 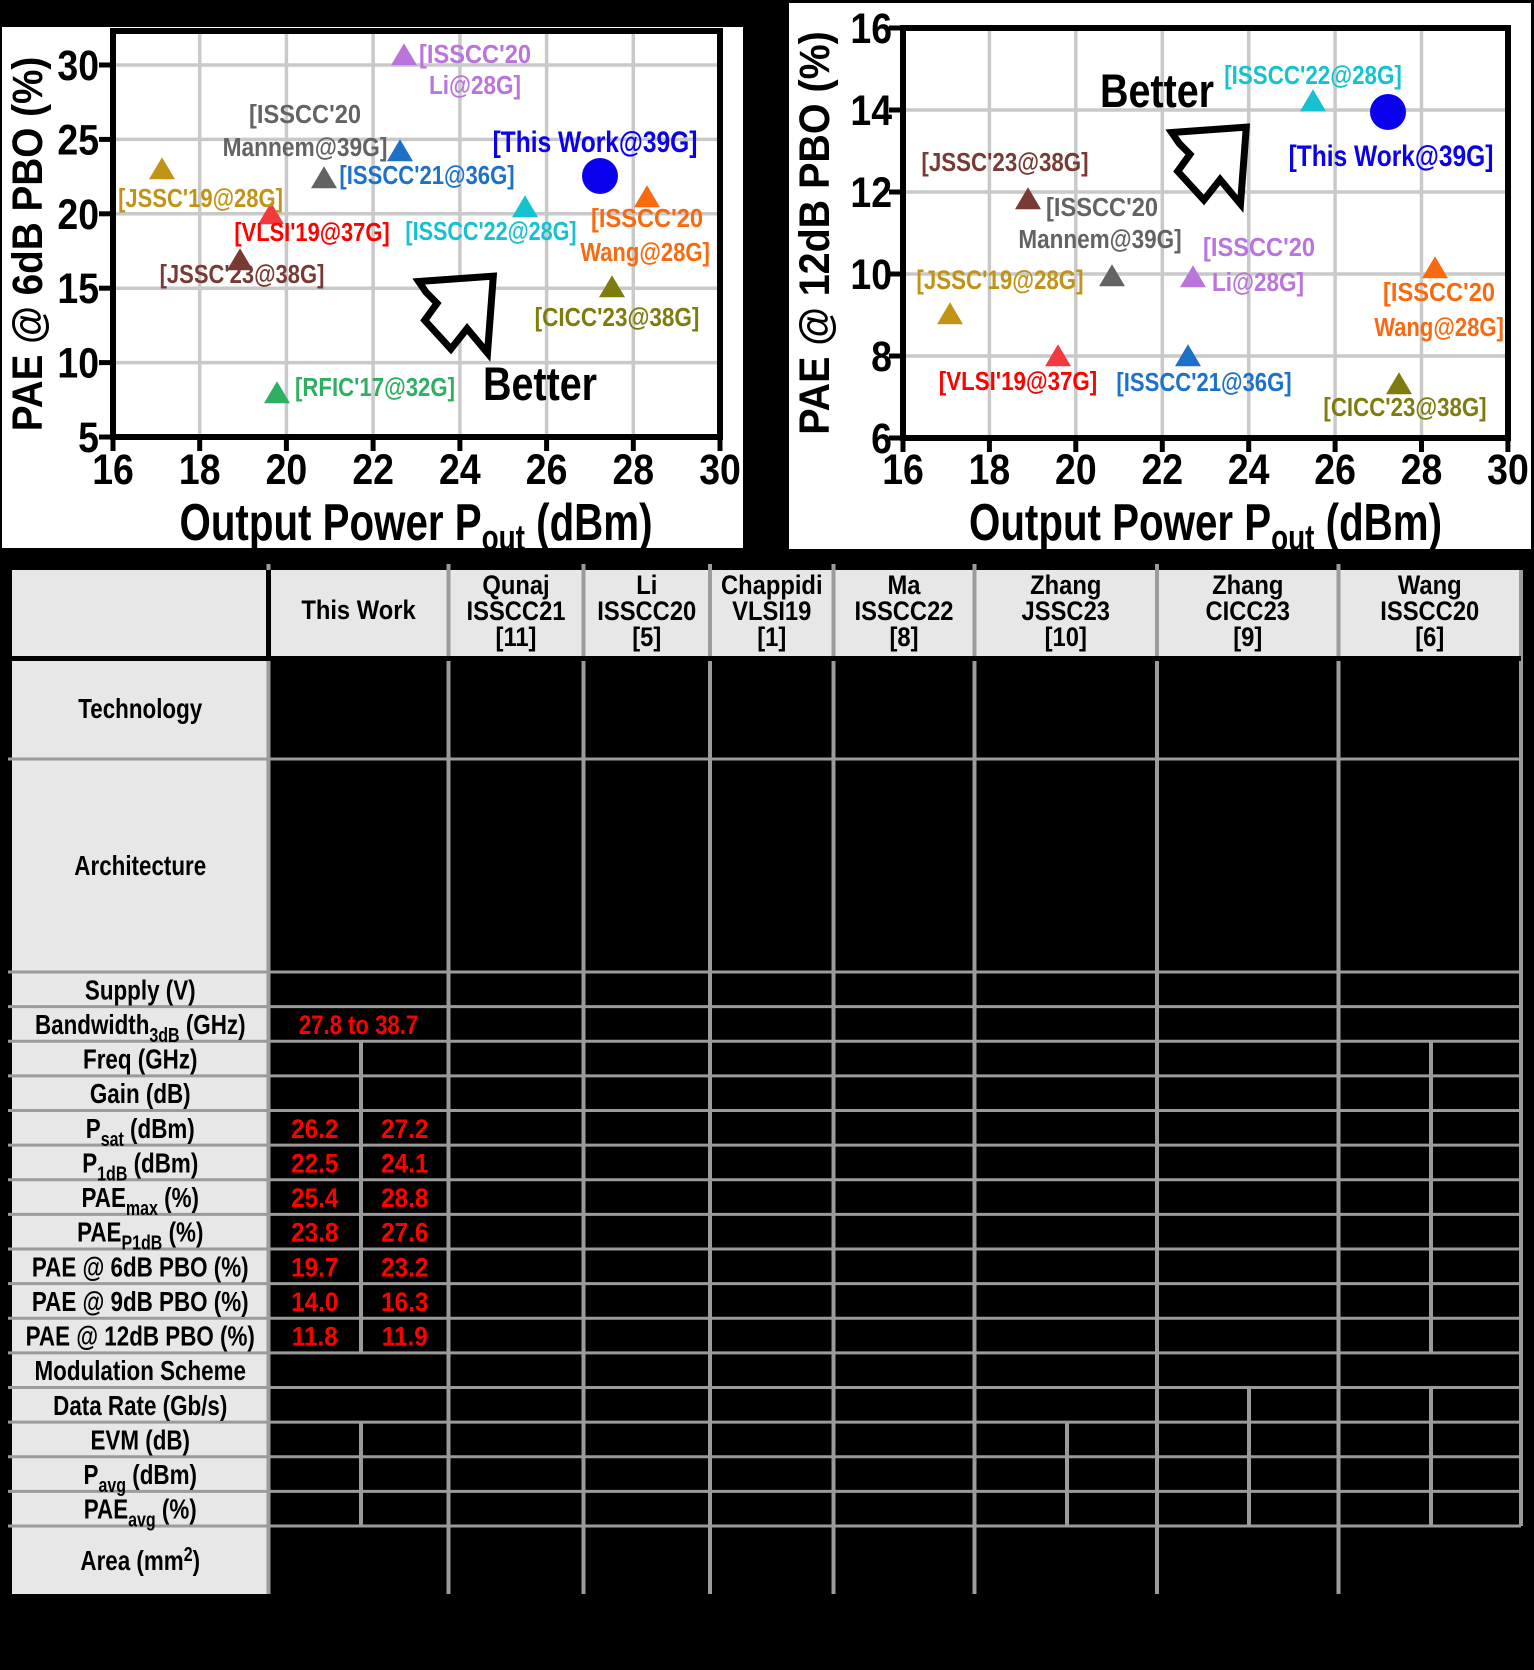 I want to click on svg-text: 27.2, so click(x=404, y=1129).